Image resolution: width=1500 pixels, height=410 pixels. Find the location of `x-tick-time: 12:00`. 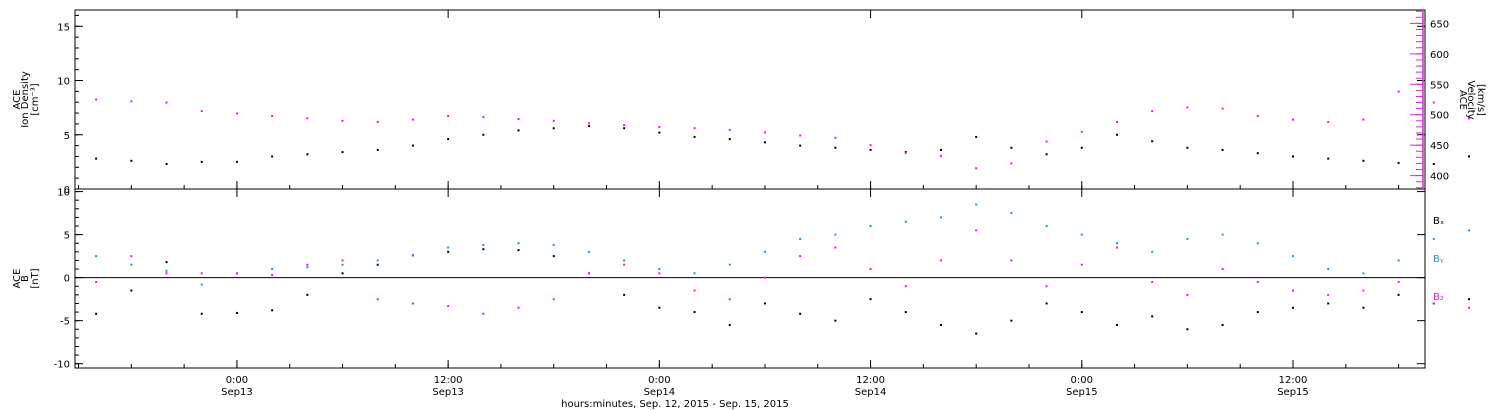

x-tick-time: 12:00 is located at coordinates (448, 380).